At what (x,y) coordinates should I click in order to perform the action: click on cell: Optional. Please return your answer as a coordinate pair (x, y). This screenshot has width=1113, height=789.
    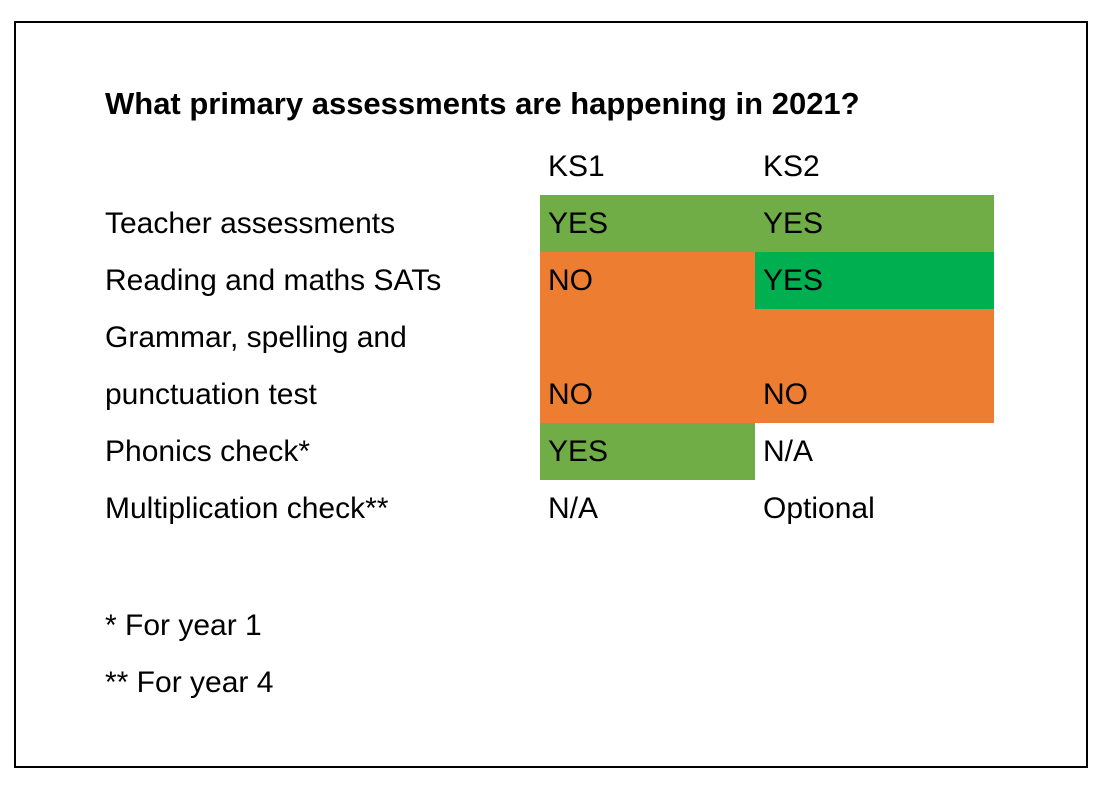
    Looking at the image, I should click on (819, 508).